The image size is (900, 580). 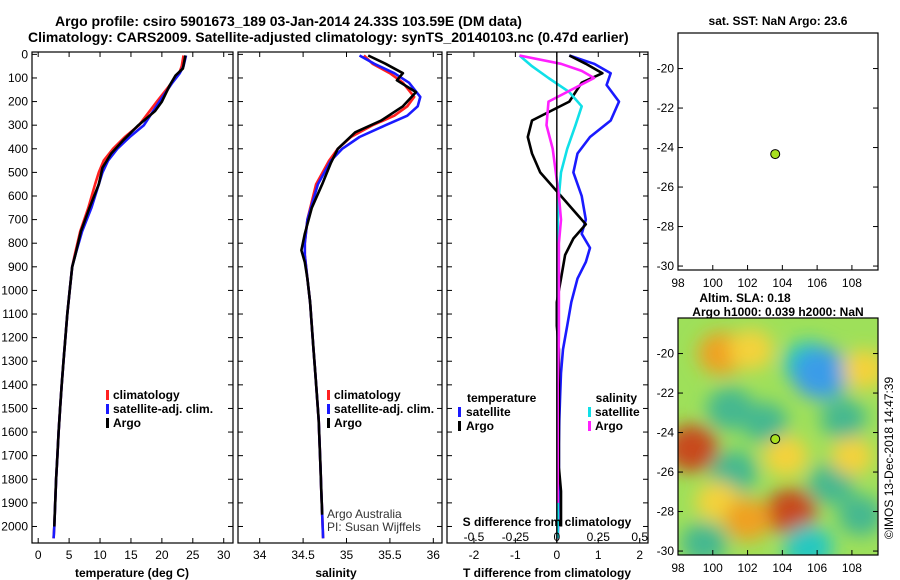 What do you see at coordinates (364, 514) in the screenshot?
I see `credit-argo-australia: Argo Australia` at bounding box center [364, 514].